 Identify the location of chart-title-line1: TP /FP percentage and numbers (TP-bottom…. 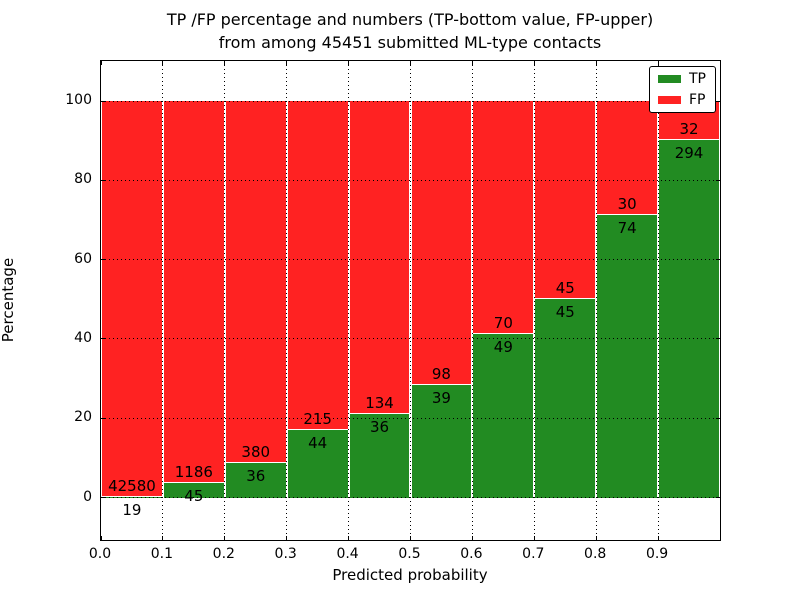
(410, 19).